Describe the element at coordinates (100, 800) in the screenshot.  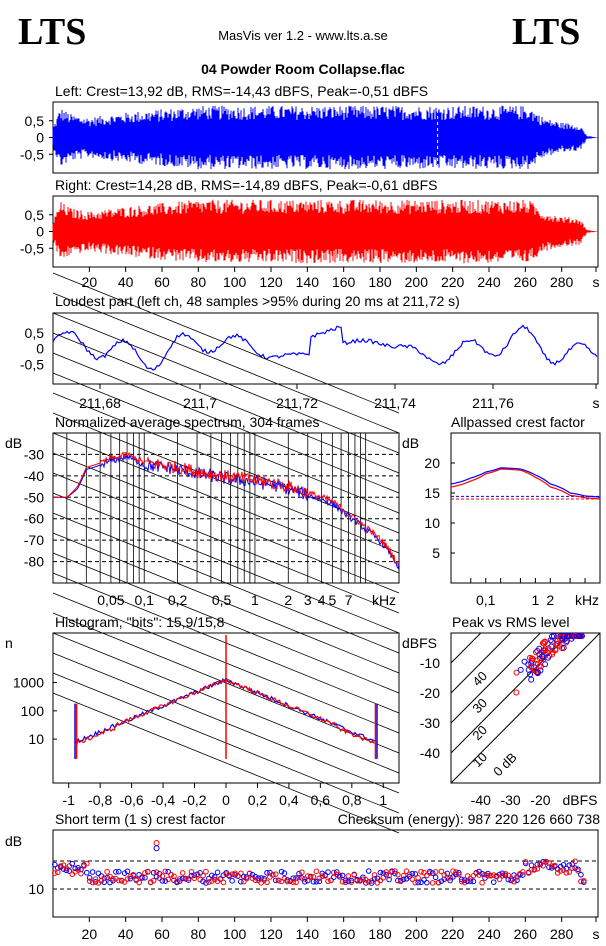
I see `histogram-xtick-label: -0,8` at that location.